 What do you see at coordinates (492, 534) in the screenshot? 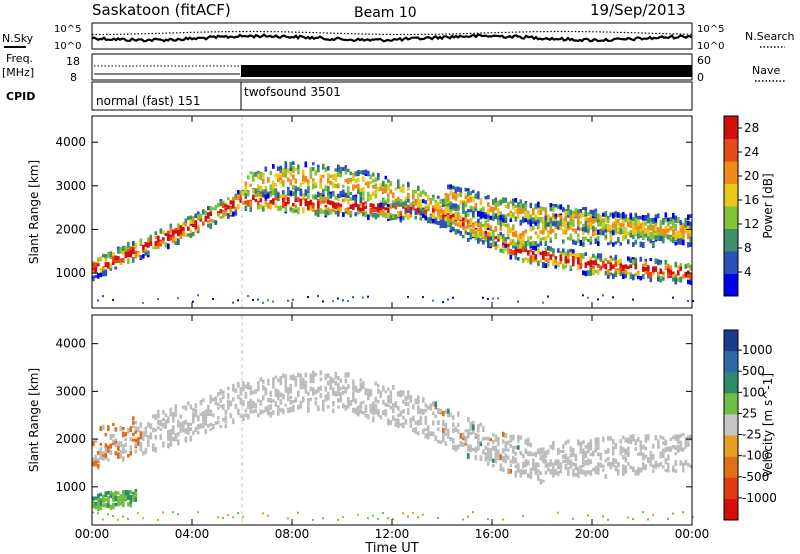
I see `x-tick-label: 16:00` at bounding box center [492, 534].